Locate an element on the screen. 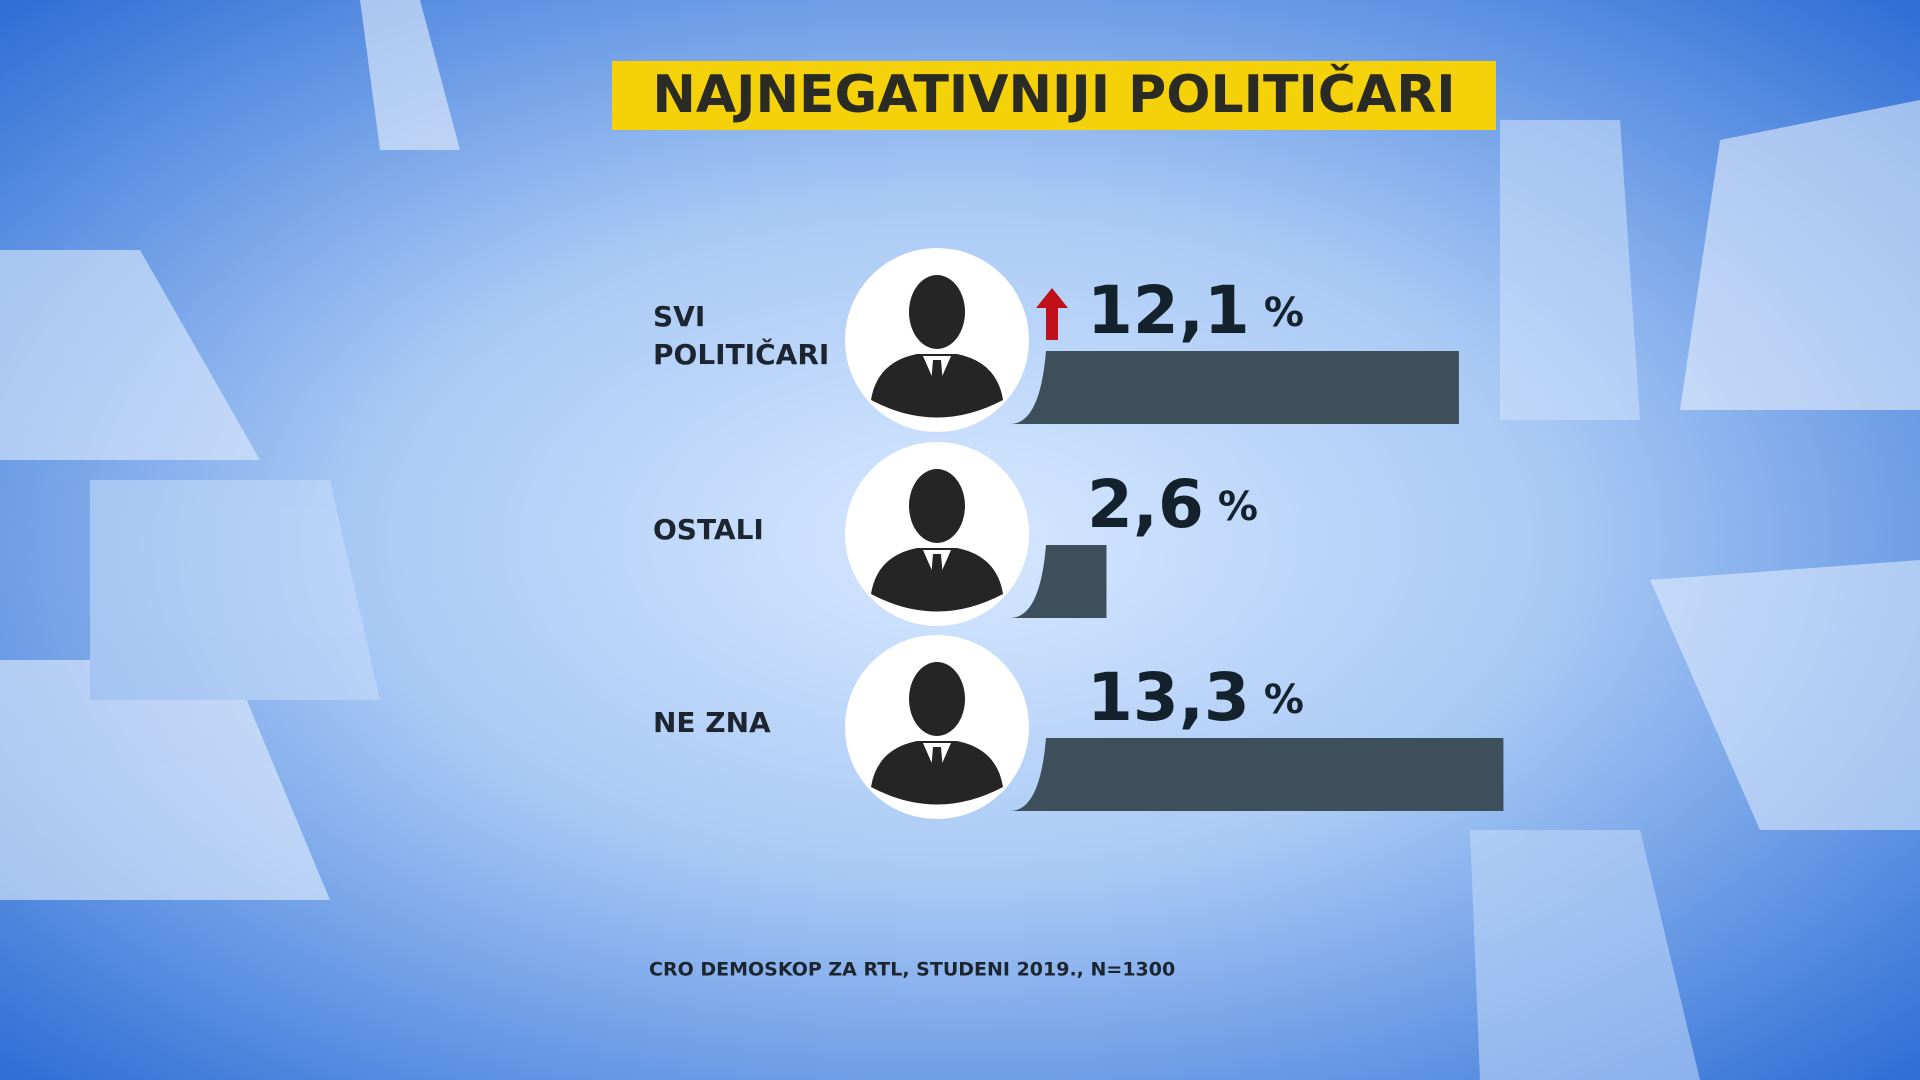 This screenshot has width=1920, height=1080. value-number: 2,6 is located at coordinates (1145, 504).